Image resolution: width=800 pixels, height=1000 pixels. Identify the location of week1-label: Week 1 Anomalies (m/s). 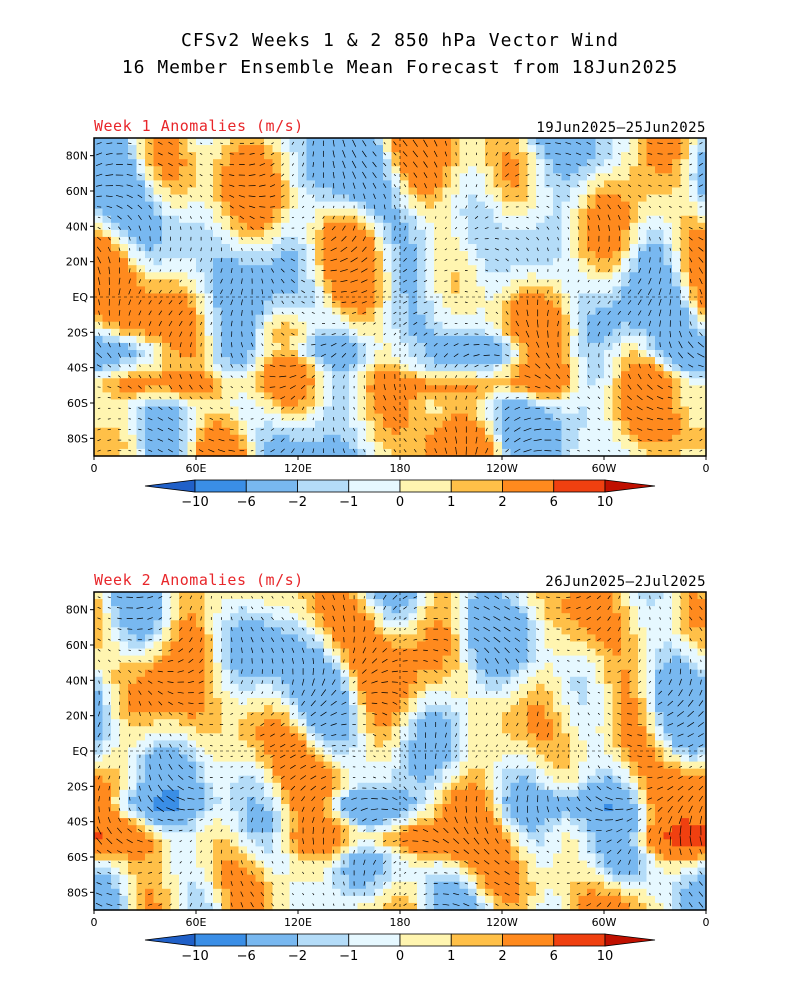
(199, 126).